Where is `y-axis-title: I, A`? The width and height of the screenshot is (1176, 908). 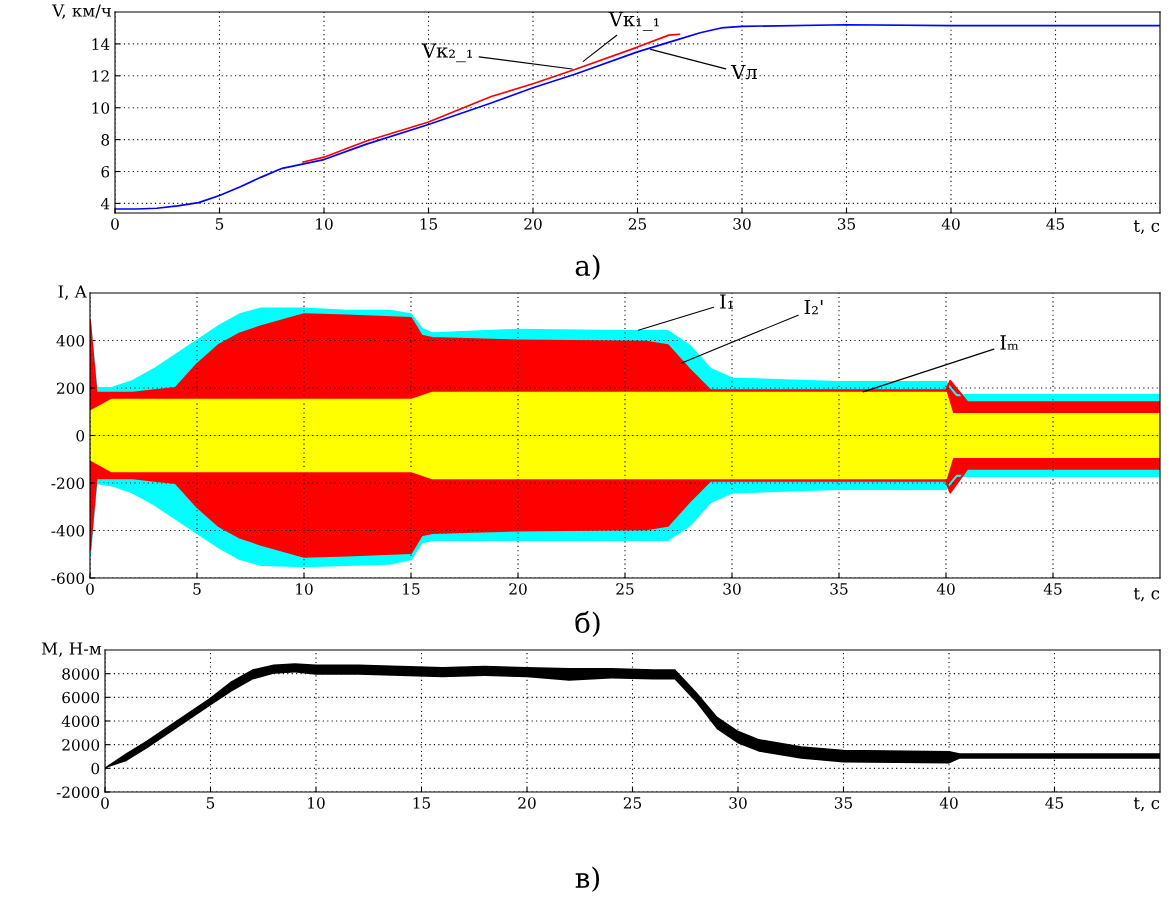
y-axis-title: I, A is located at coordinates (72, 292).